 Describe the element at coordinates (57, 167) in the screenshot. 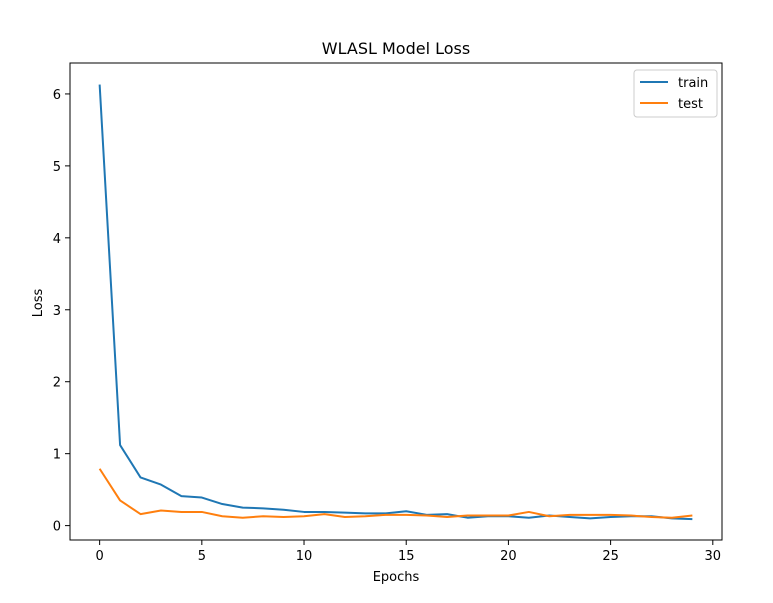

I see `y-tick-label: 5` at that location.